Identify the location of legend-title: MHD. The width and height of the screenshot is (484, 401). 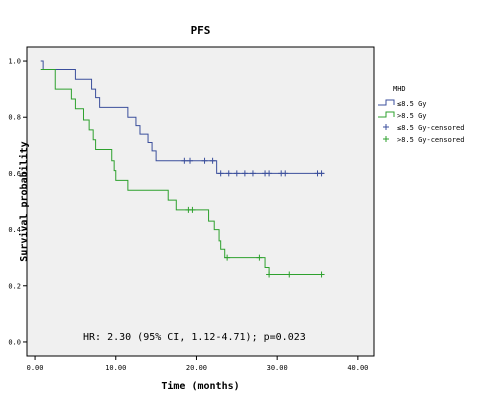
(399, 89).